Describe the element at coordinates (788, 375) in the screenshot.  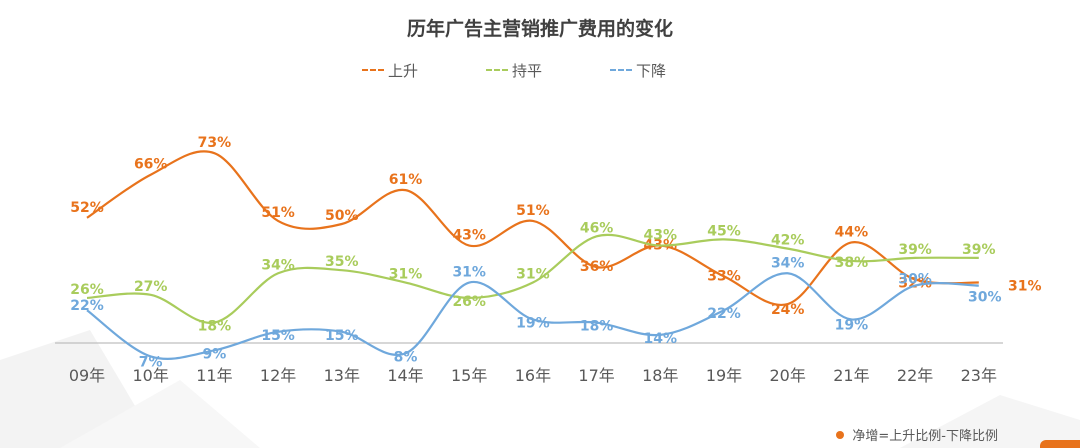
I see `x-tick-label: 20年` at that location.